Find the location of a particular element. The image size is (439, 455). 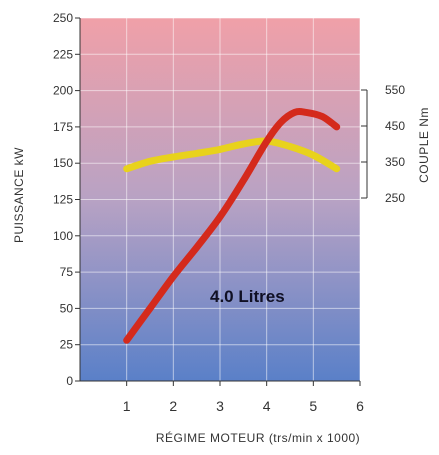

y-axis-label-right: COUPLE Nm is located at coordinates (424, 145).